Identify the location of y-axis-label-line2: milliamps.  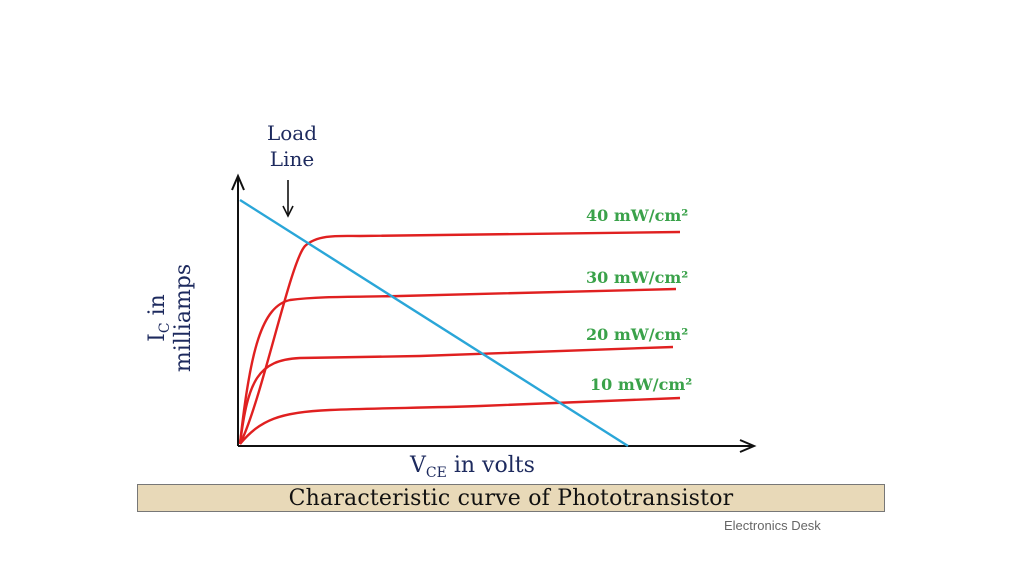
(183, 318).